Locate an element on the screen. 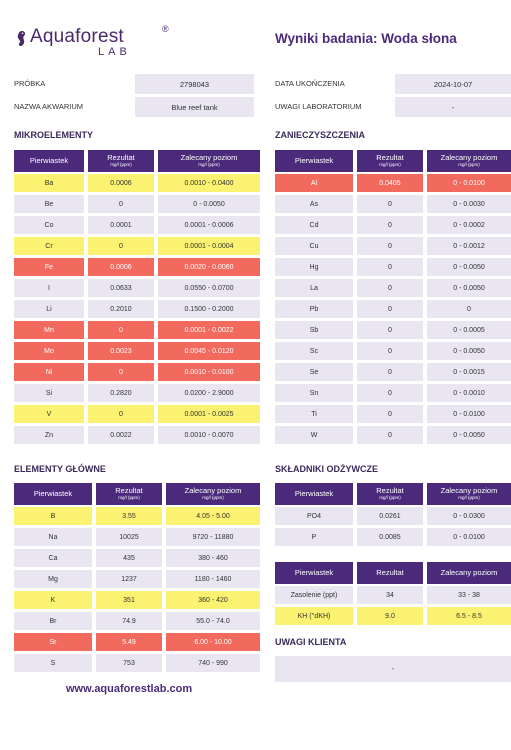  table-row: Sr 5.49 6.00 - 10.00 is located at coordinates (137, 642).